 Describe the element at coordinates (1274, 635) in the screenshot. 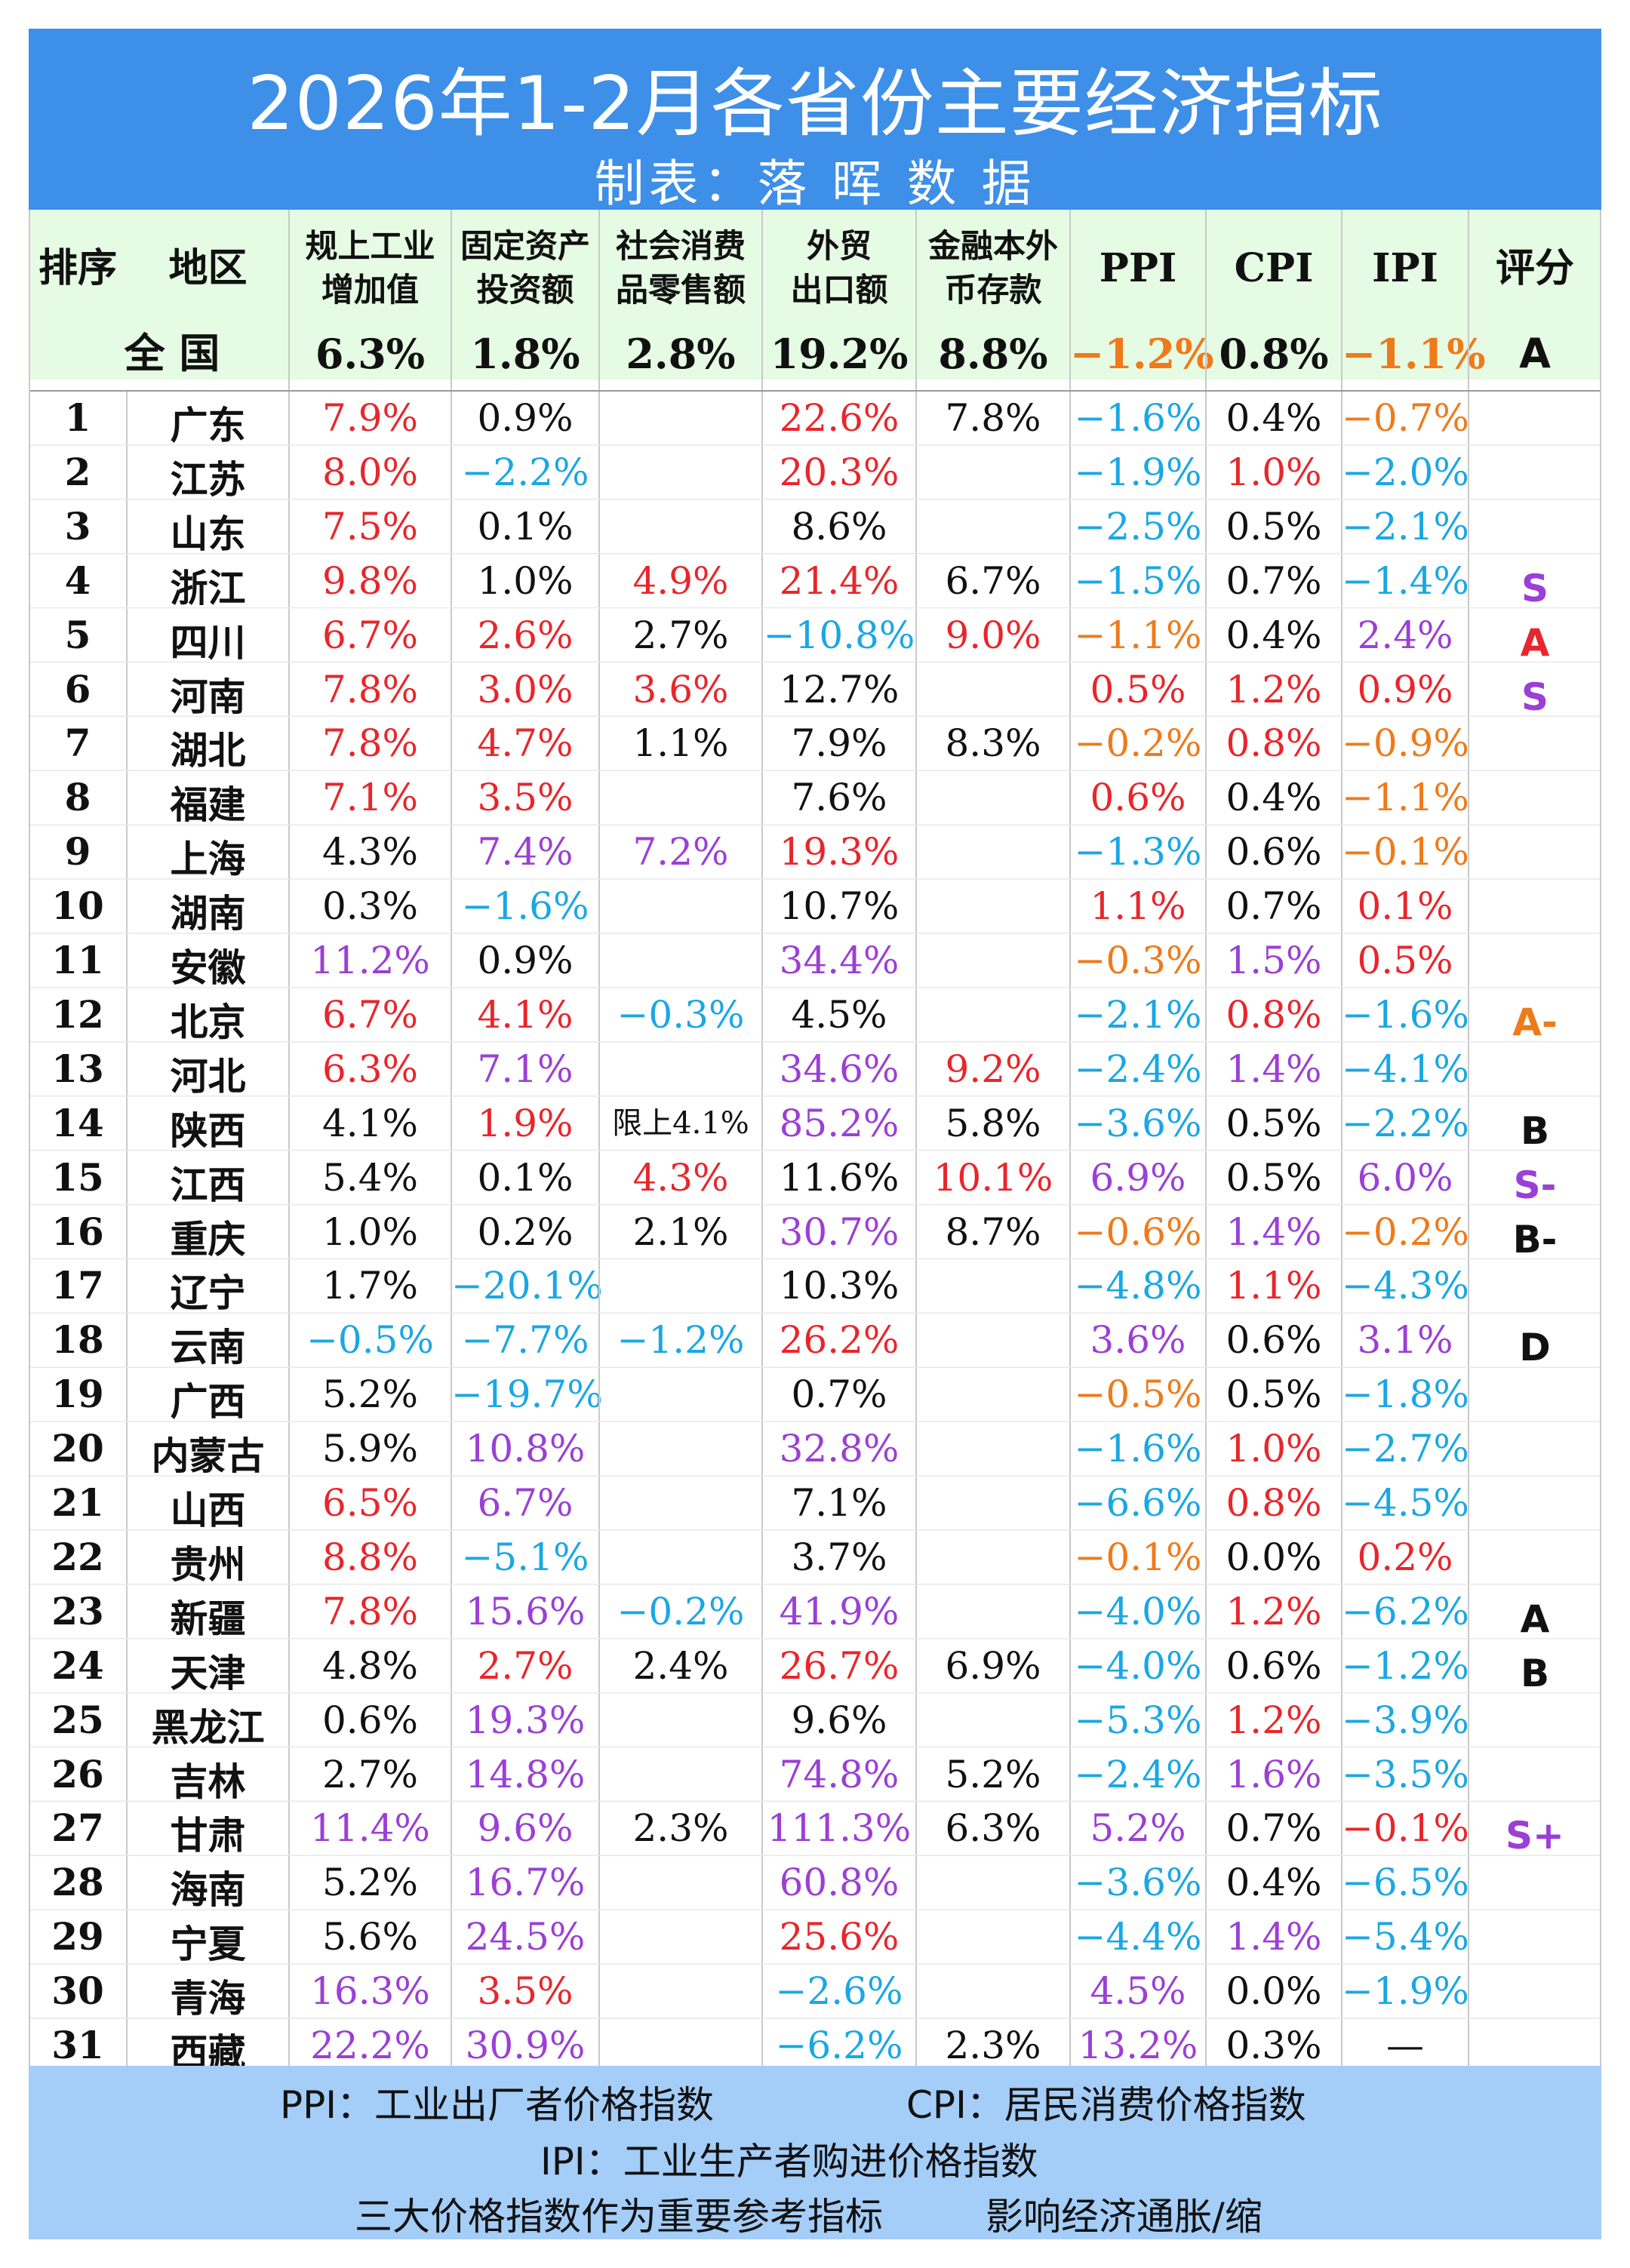

I see `cell-cpi: 0.4%` at that location.